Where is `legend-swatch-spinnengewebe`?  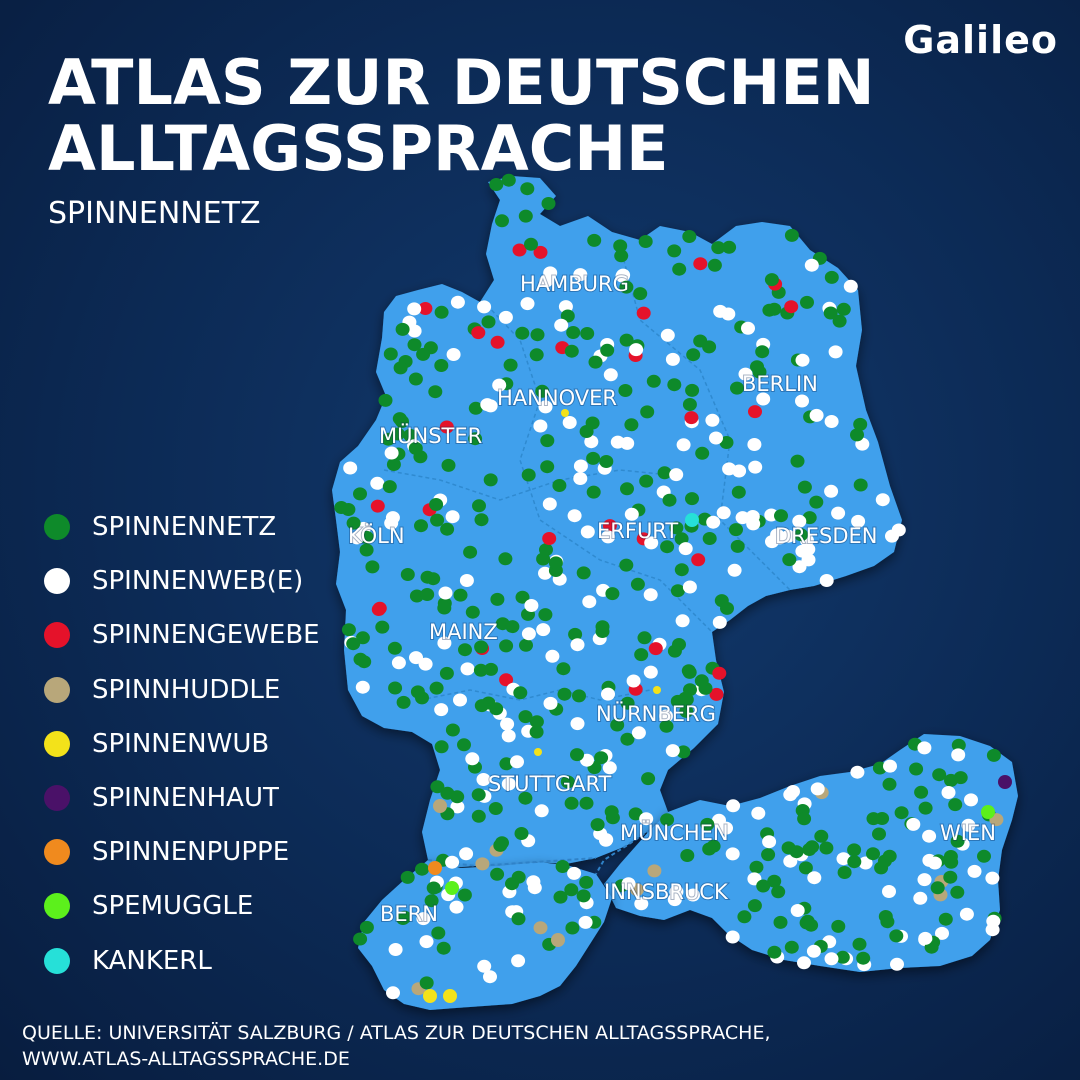
legend-swatch-spinnengewebe is located at coordinates (57, 635).